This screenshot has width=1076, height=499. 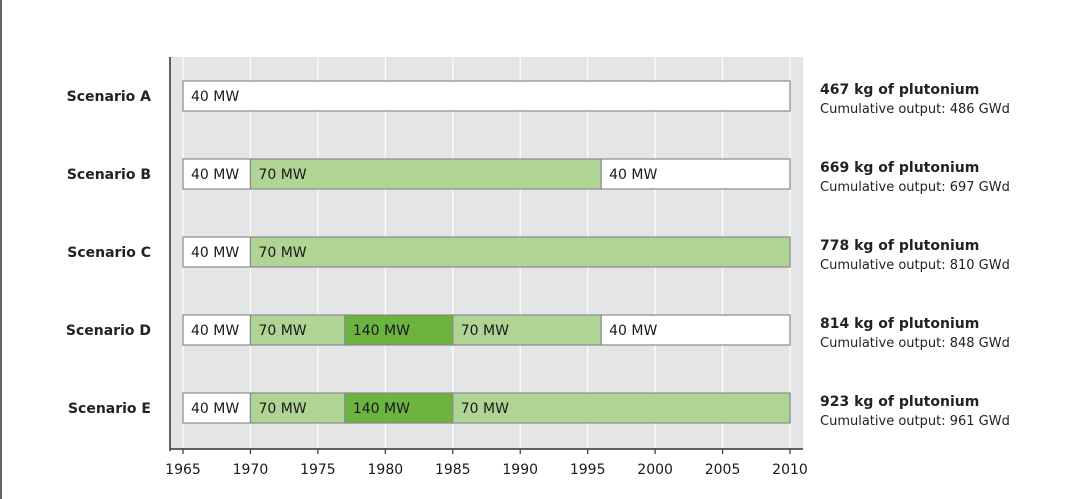 What do you see at coordinates (723, 470) in the screenshot?
I see `x-tick-label-2005: 2005` at bounding box center [723, 470].